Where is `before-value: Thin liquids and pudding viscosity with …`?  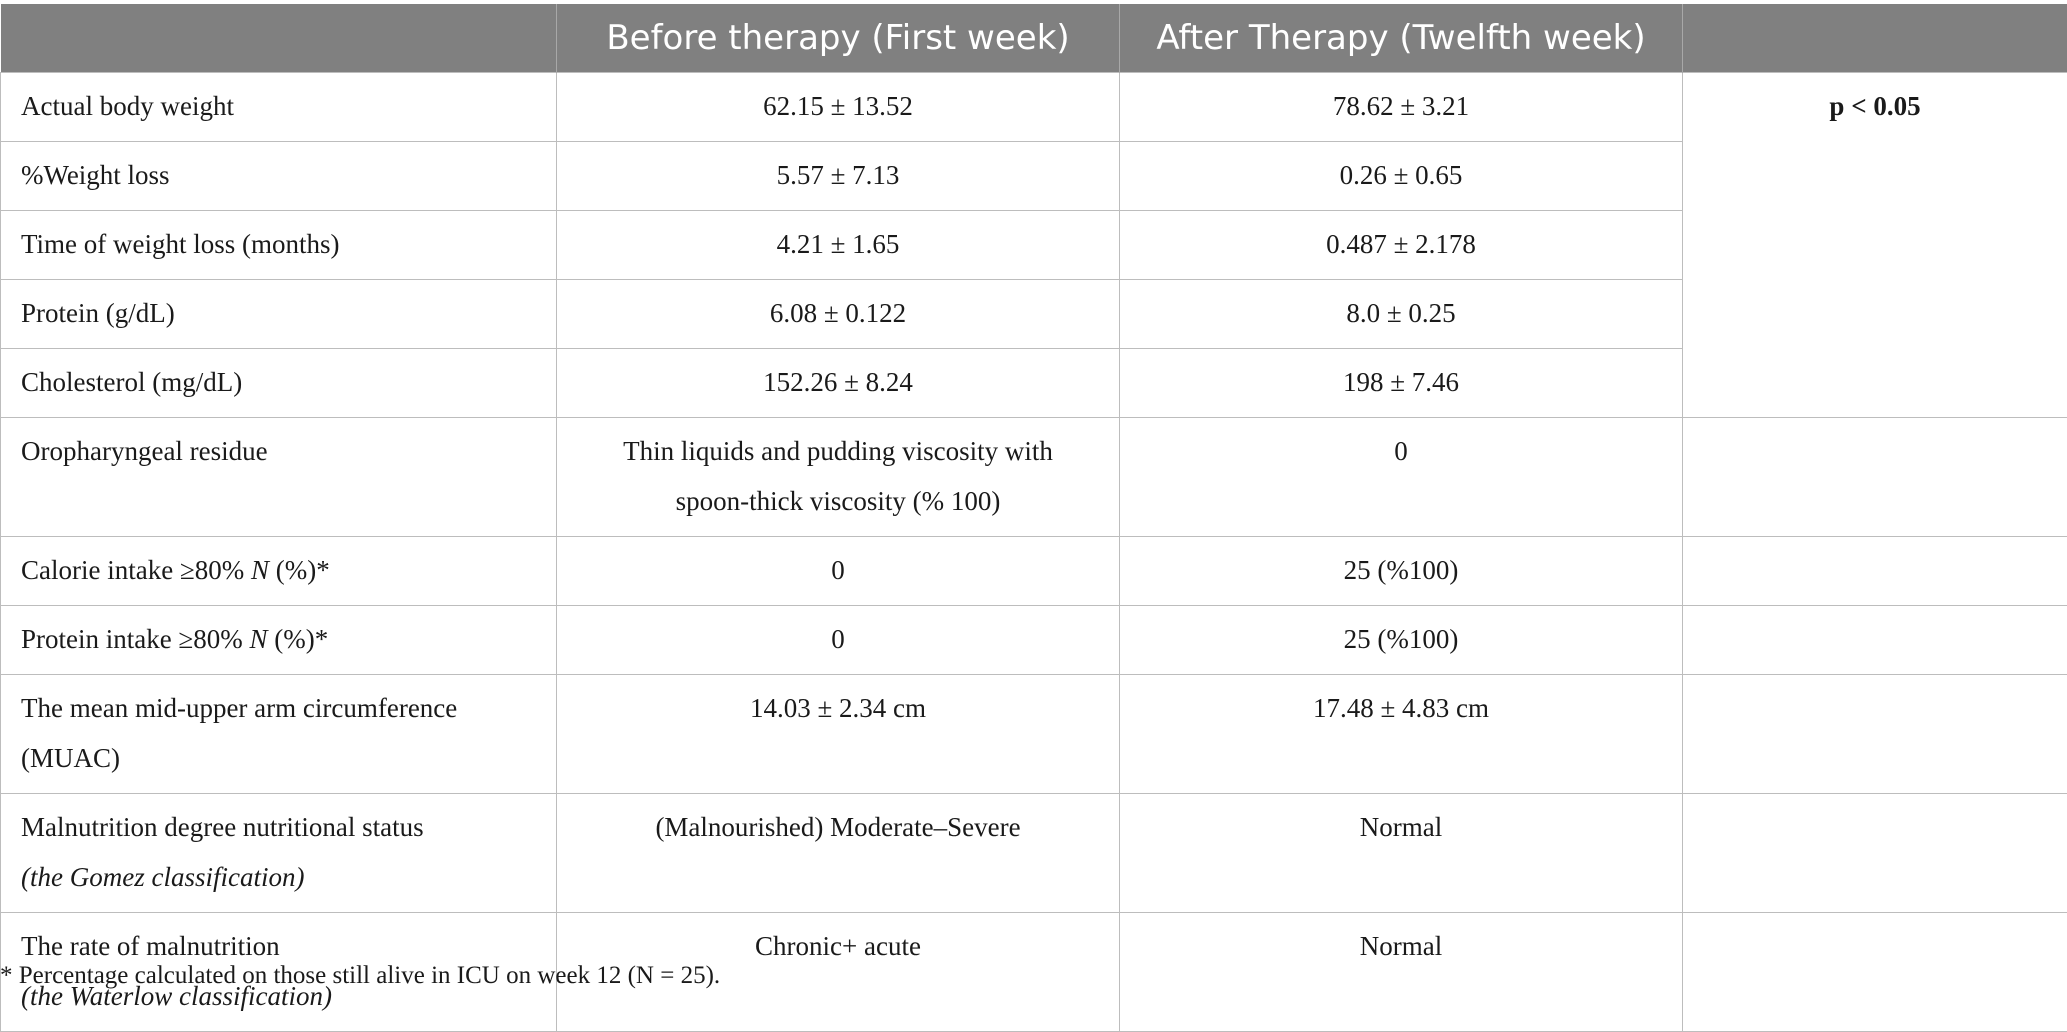
before-value: Thin liquids and pudding viscosity with … is located at coordinates (838, 477).